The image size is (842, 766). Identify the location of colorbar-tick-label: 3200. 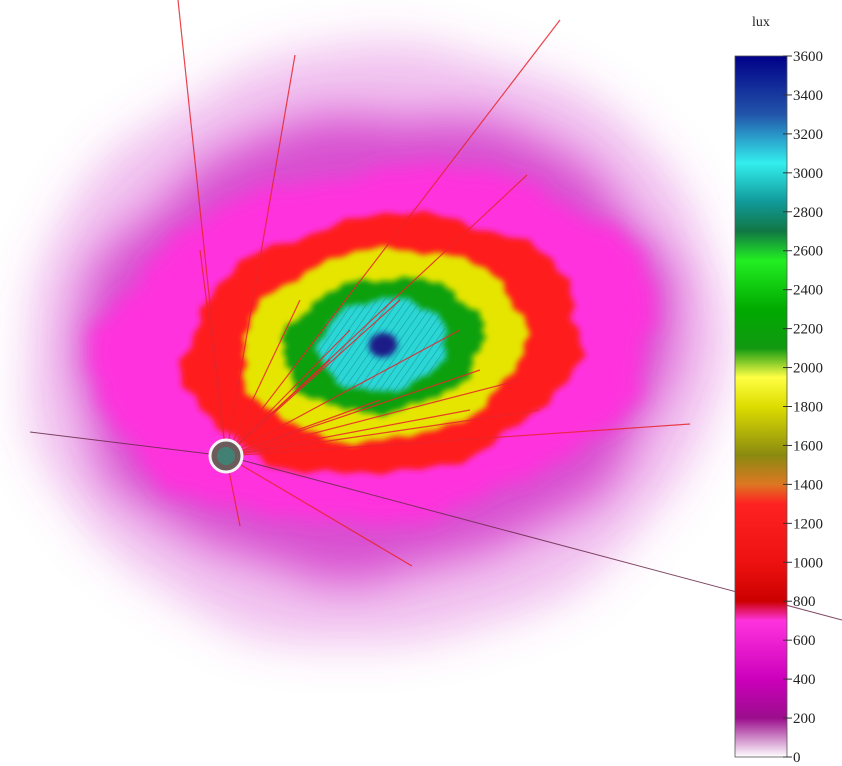
(808, 135).